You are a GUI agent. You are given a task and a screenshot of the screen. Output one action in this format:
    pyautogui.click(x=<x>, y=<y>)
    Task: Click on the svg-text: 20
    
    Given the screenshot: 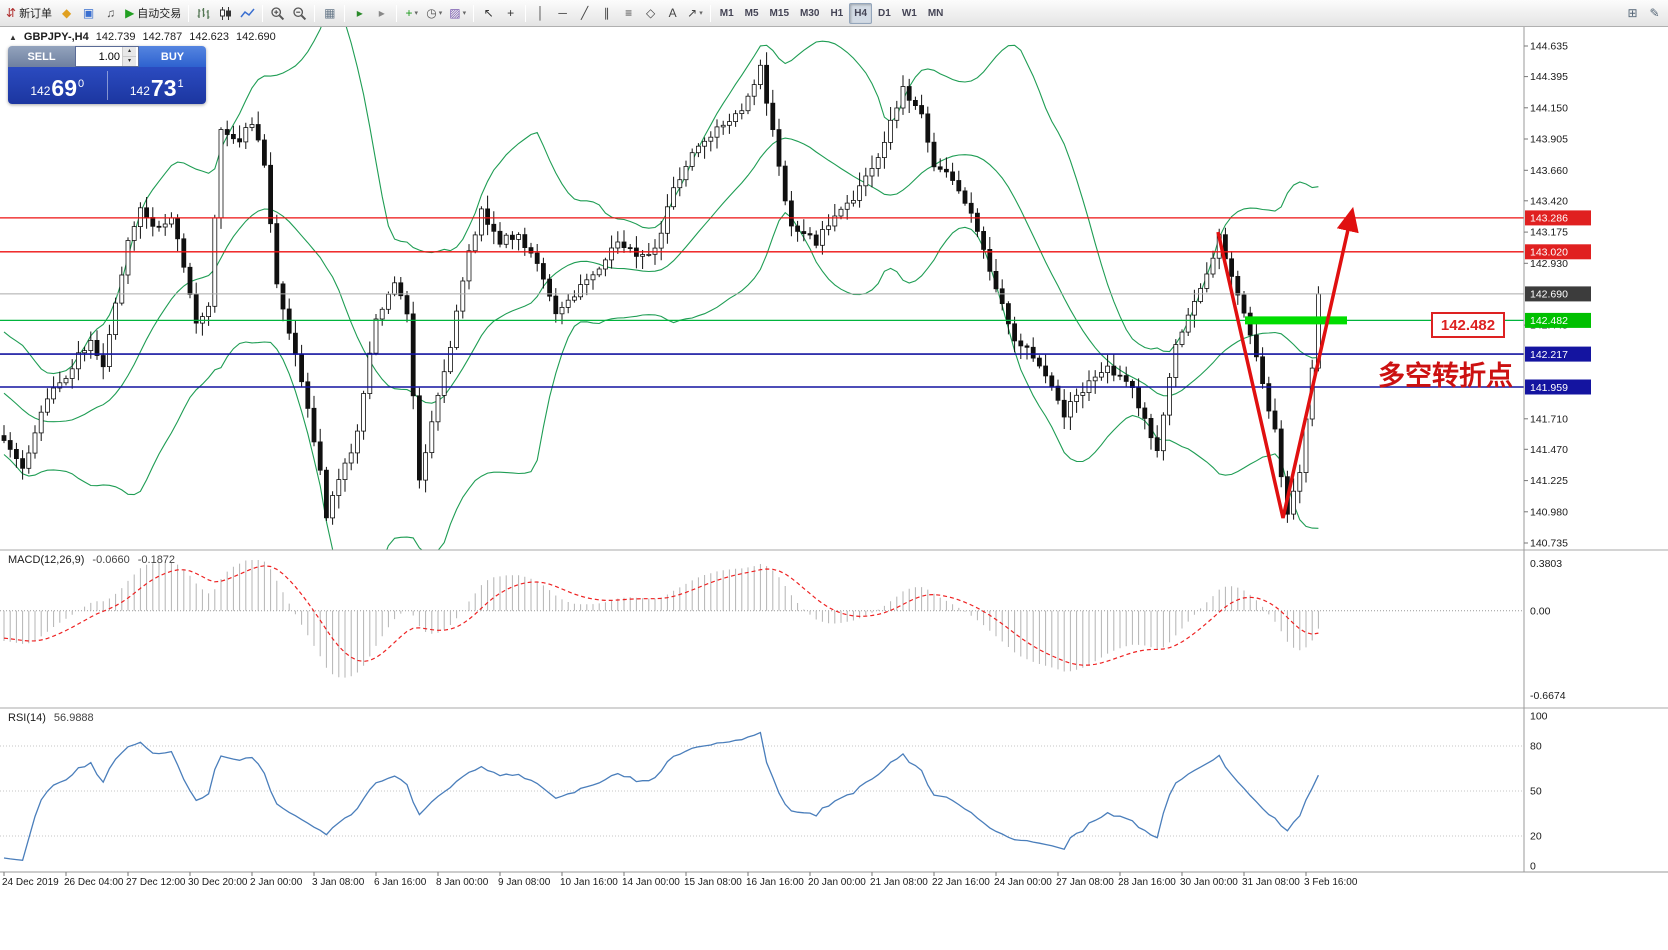 What is the action you would take?
    pyautogui.click(x=1536, y=837)
    